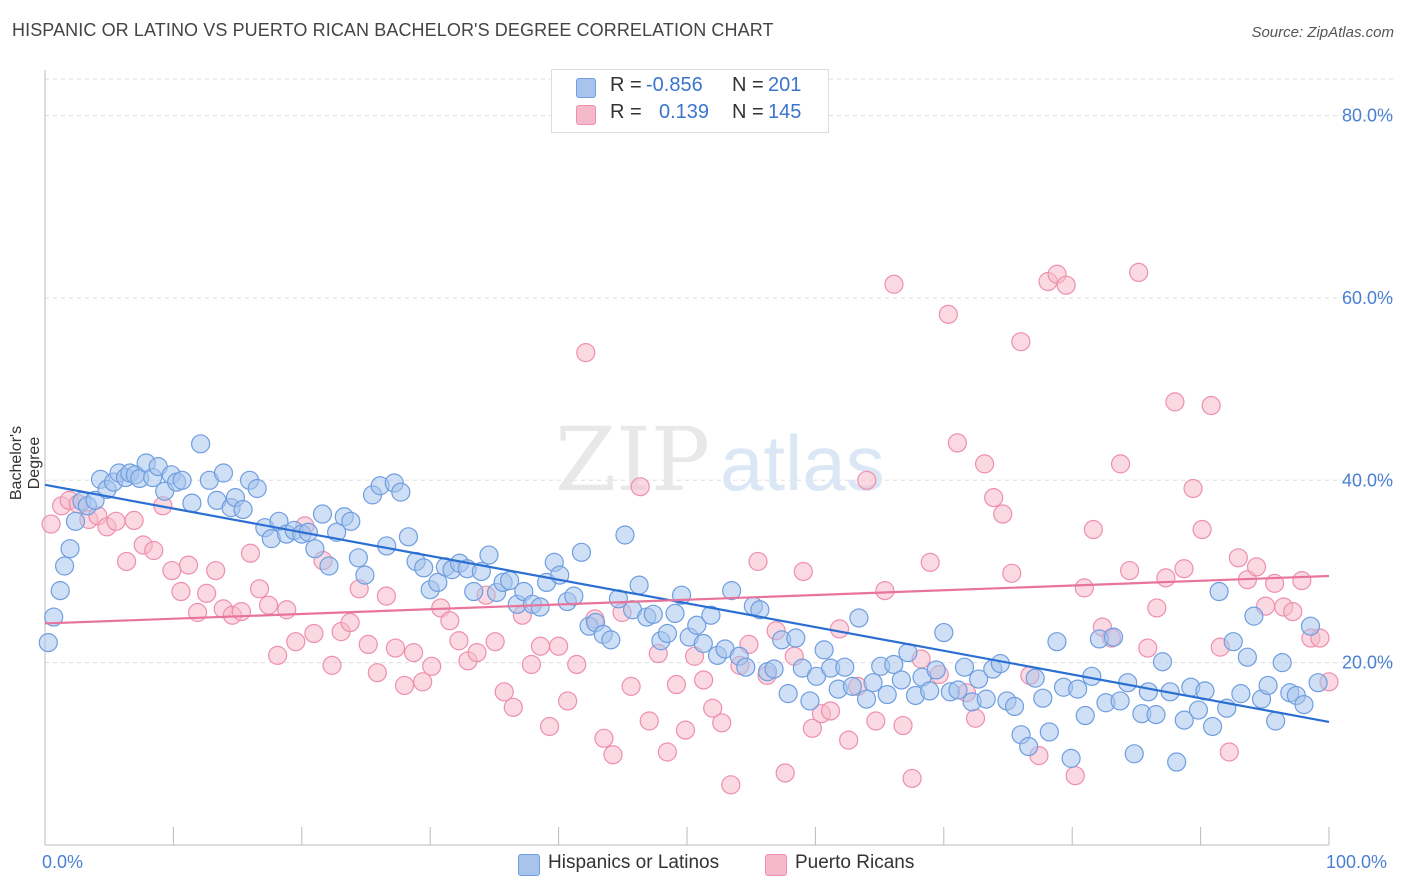 The image size is (1406, 892). I want to click on source-label: Source: ZipAtlas.com, so click(1322, 32).